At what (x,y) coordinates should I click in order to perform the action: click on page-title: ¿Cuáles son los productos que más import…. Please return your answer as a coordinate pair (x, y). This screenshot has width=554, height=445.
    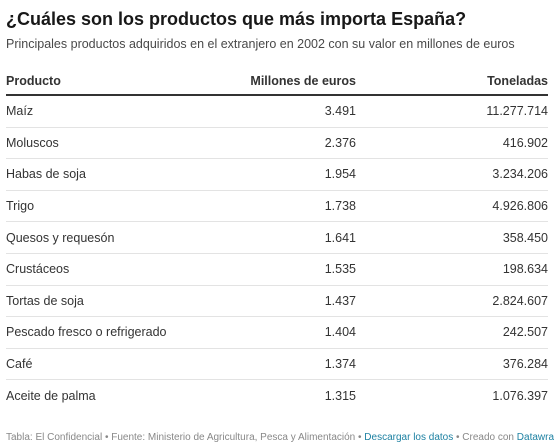
    Looking at the image, I should click on (236, 19).